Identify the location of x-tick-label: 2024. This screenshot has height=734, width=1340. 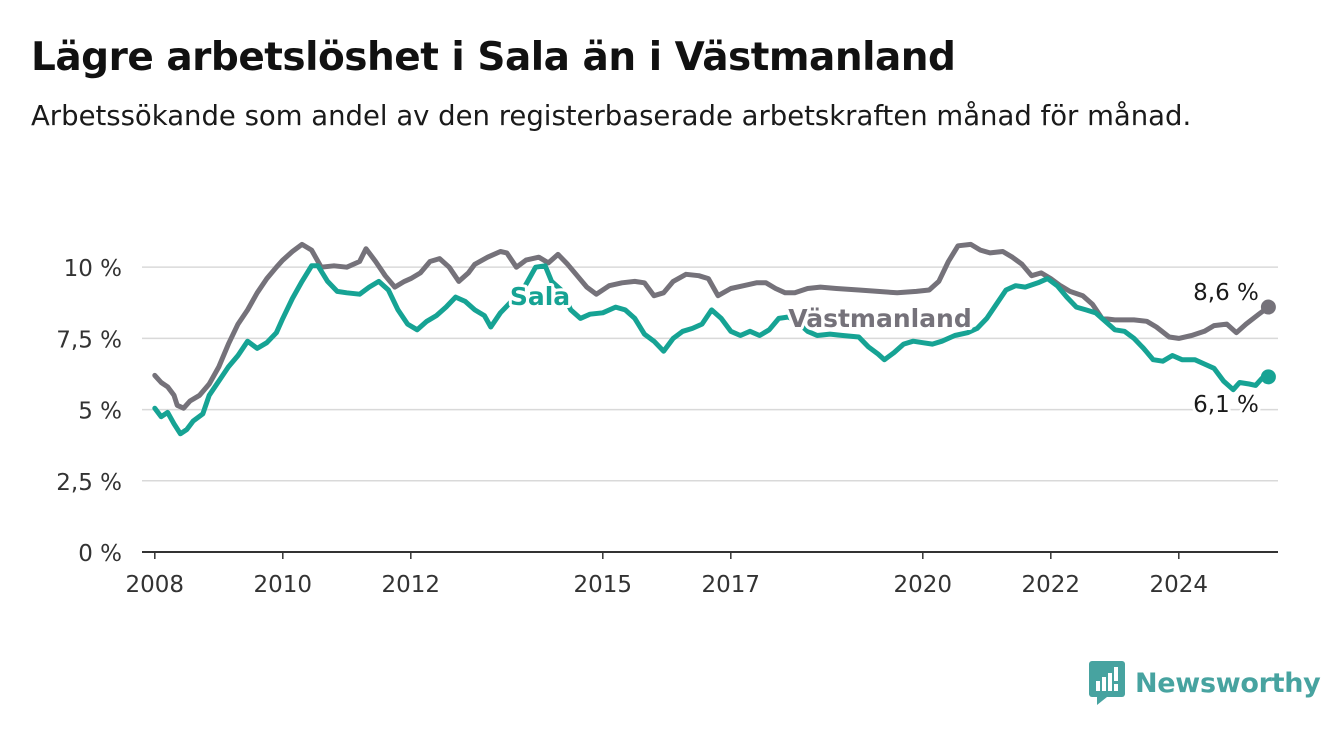
(1179, 585).